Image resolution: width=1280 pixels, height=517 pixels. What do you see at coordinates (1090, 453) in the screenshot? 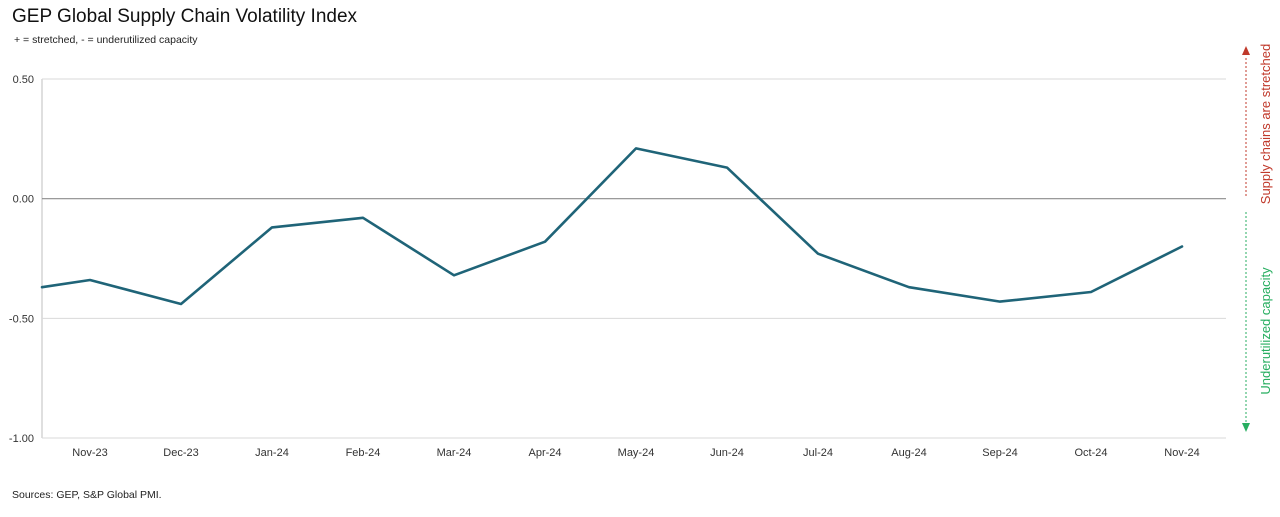
I see `x-tick-label: Oct-24` at bounding box center [1090, 453].